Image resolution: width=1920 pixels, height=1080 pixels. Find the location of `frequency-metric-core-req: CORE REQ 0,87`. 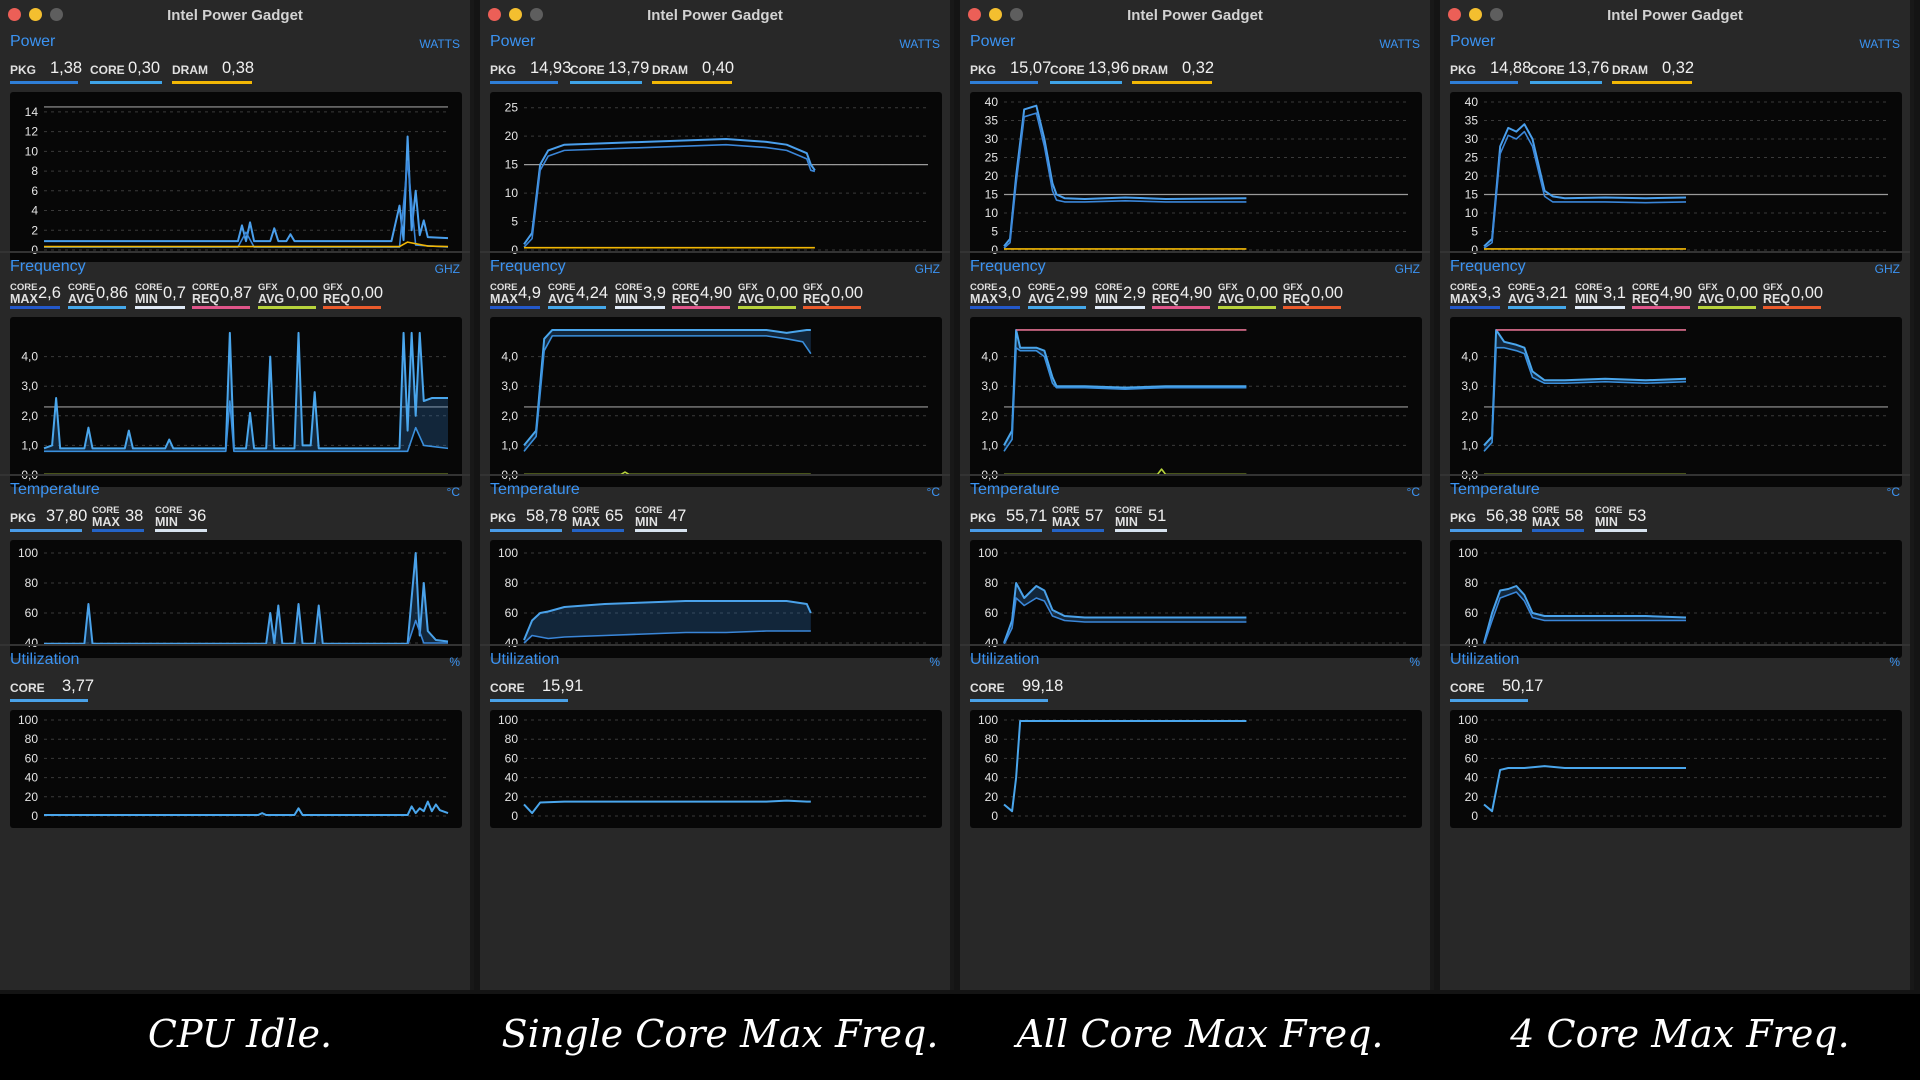

frequency-metric-core-req: CORE REQ 0,87 is located at coordinates (222, 296).